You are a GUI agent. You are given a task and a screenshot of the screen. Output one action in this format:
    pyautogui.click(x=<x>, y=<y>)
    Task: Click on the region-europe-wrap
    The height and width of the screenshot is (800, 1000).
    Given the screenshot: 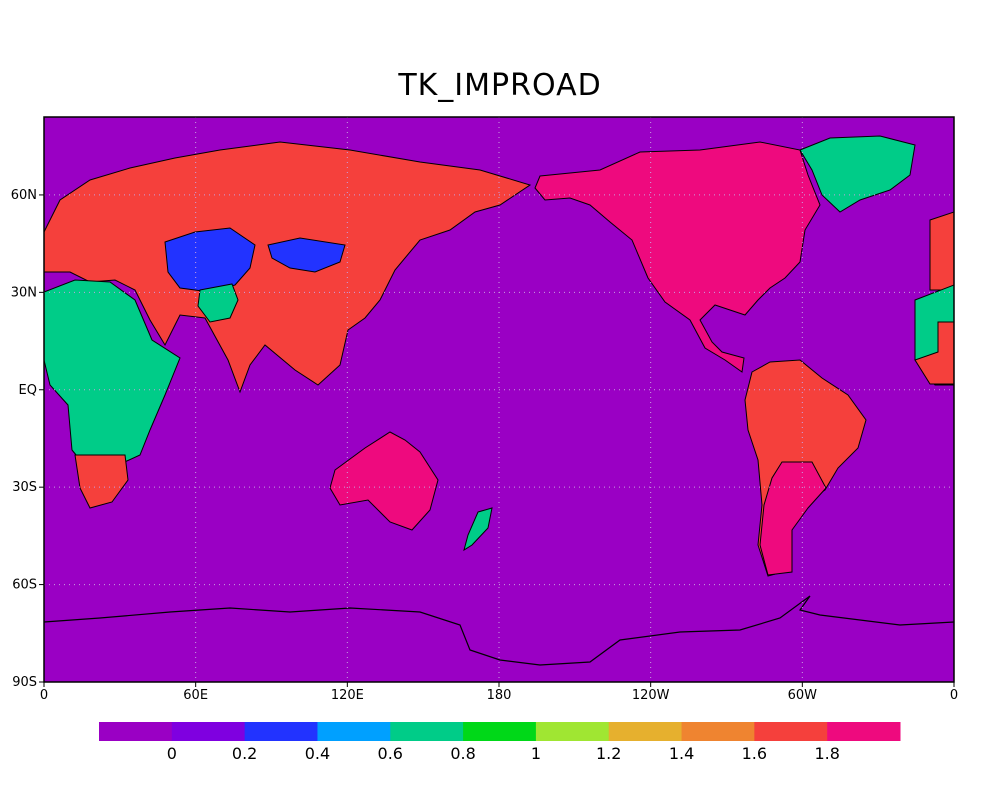 What is the action you would take?
    pyautogui.click(x=941, y=251)
    